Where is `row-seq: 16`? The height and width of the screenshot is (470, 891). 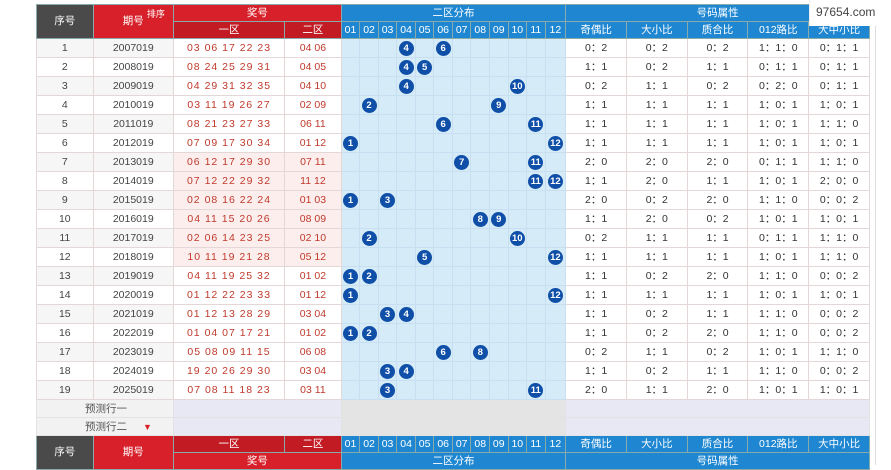
row-seq: 16 is located at coordinates (65, 333).